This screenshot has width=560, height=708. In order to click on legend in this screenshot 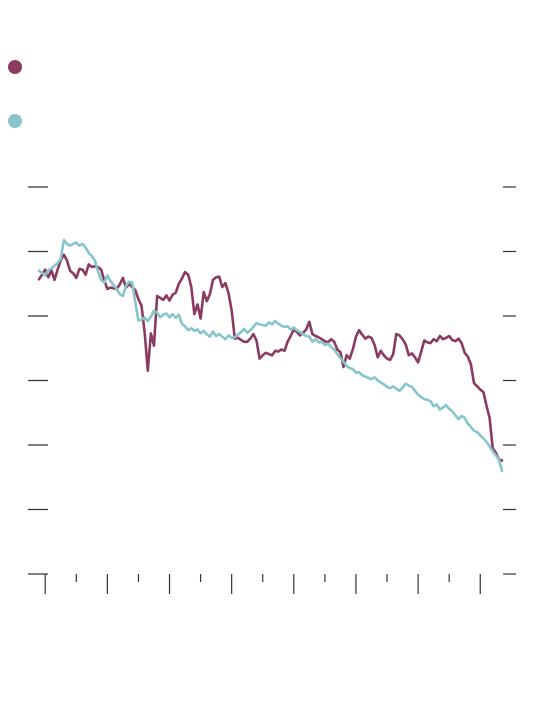, I will do `click(15, 94)`.